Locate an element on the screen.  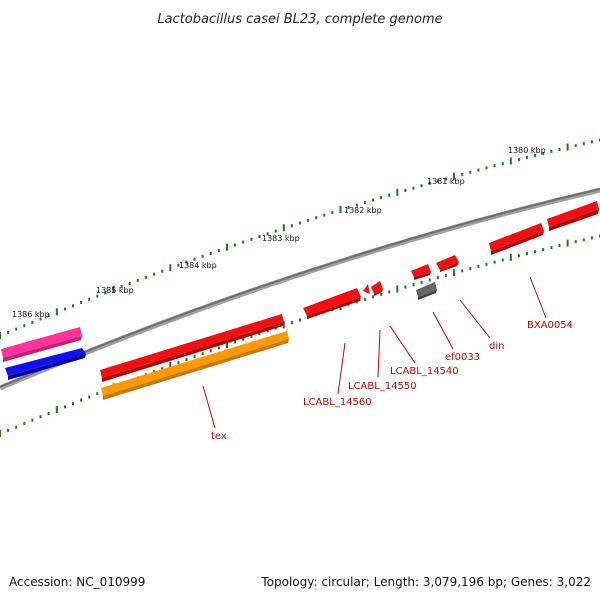
scale-label: 1386 kbp is located at coordinates (31, 314).